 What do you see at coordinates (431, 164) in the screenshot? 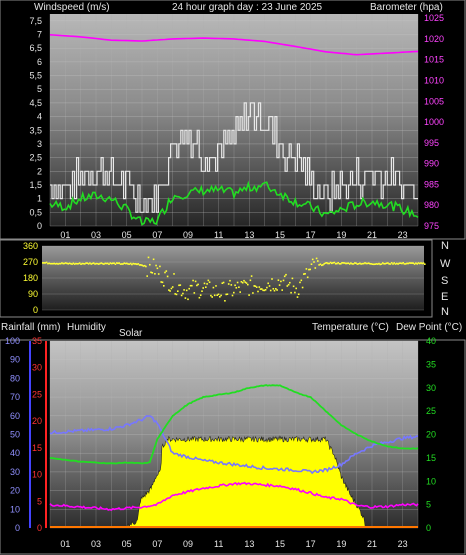
I see `barometer-tick-label: 990` at bounding box center [431, 164].